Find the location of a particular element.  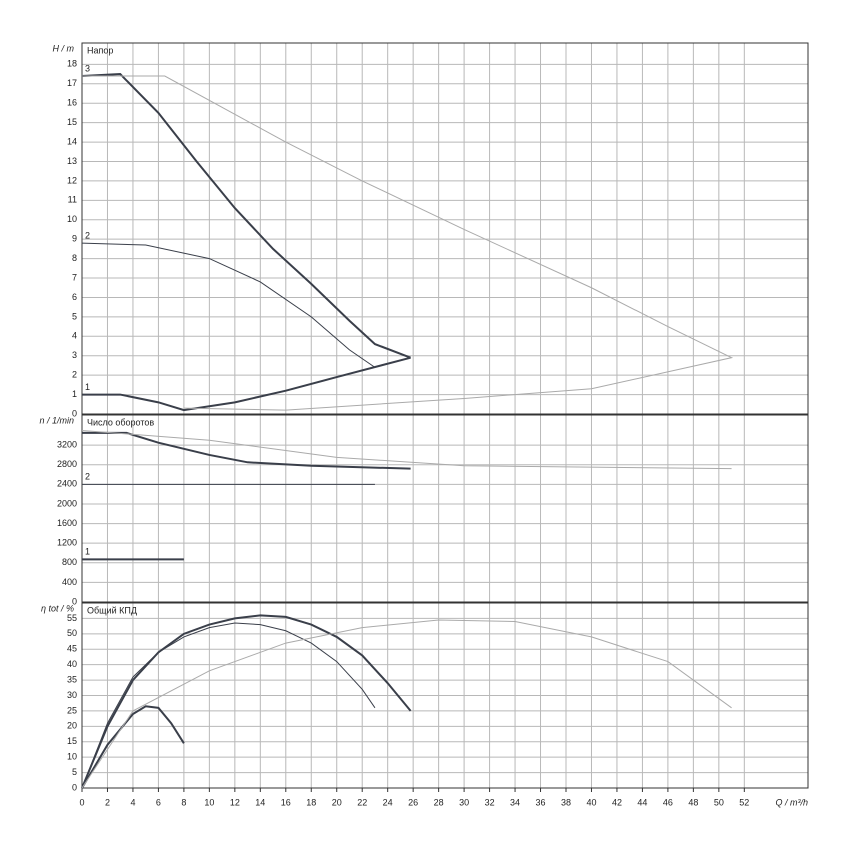

panel-title: Число оборотов is located at coordinates (120, 422).